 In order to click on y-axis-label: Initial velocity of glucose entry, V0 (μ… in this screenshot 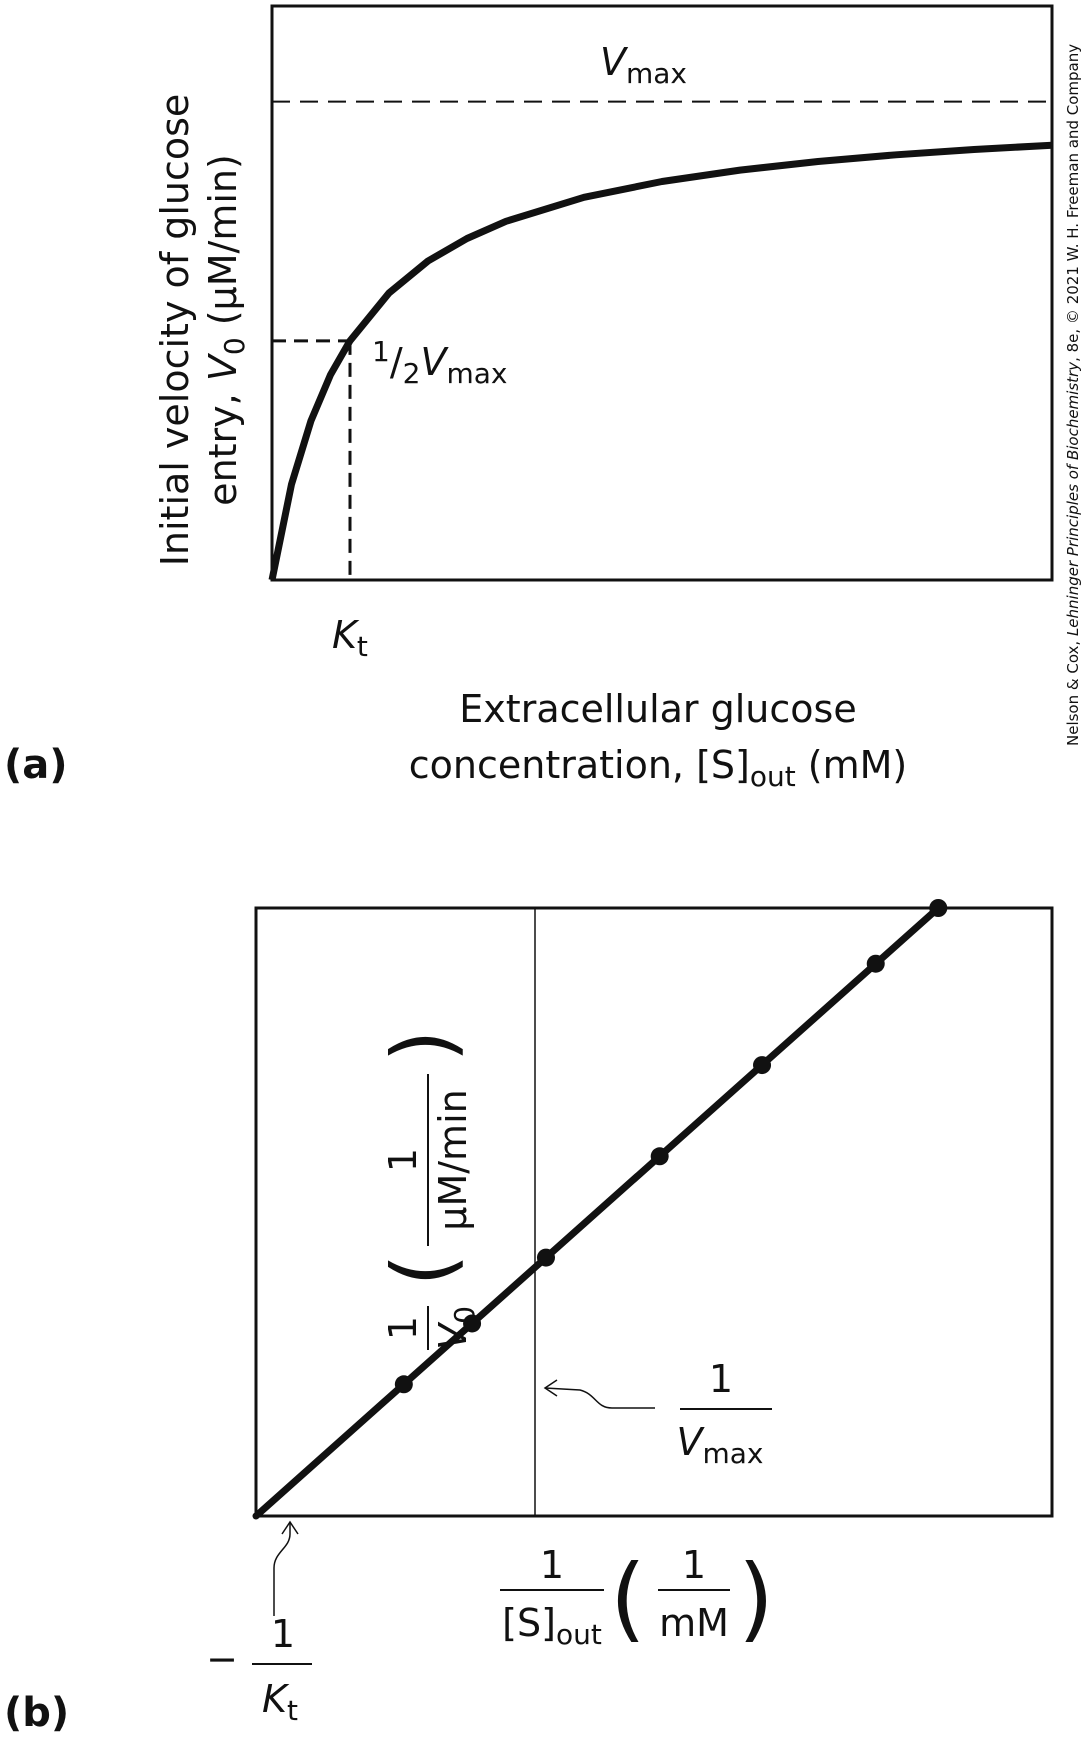, I will do `click(202, 330)`.